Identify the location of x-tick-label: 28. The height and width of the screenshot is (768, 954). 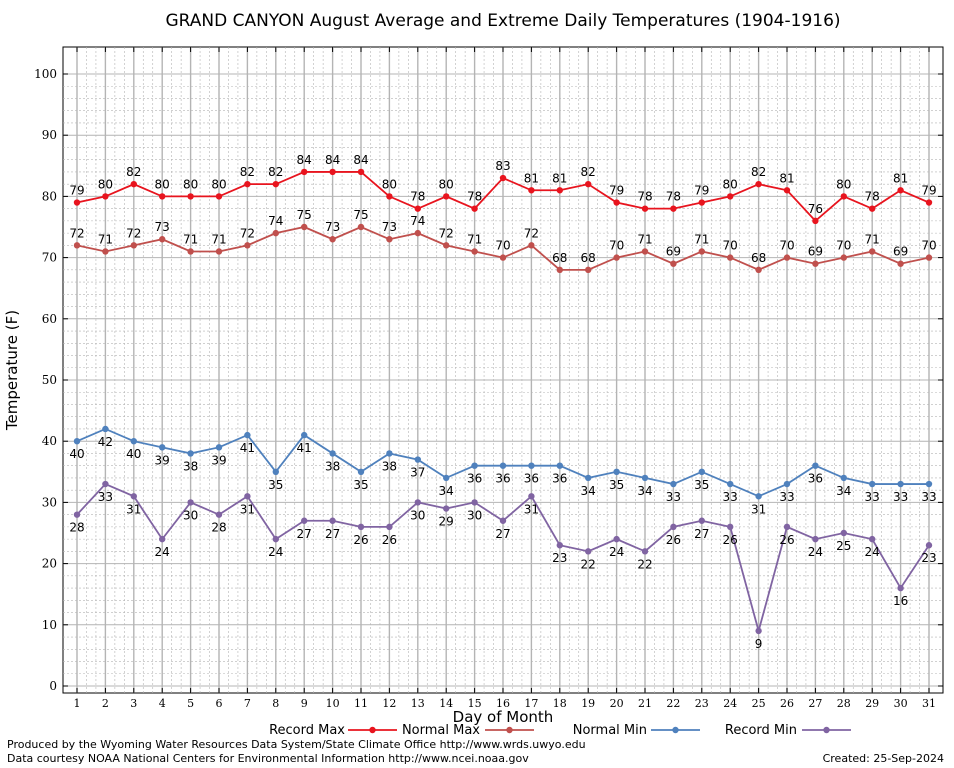
(844, 703).